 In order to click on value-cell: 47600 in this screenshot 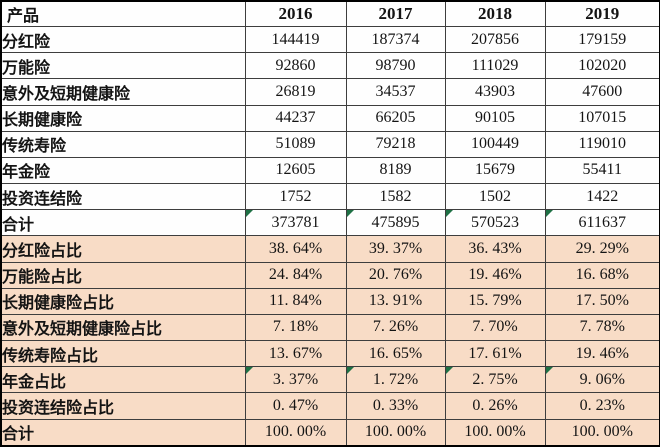, I will do `click(602, 92)`.